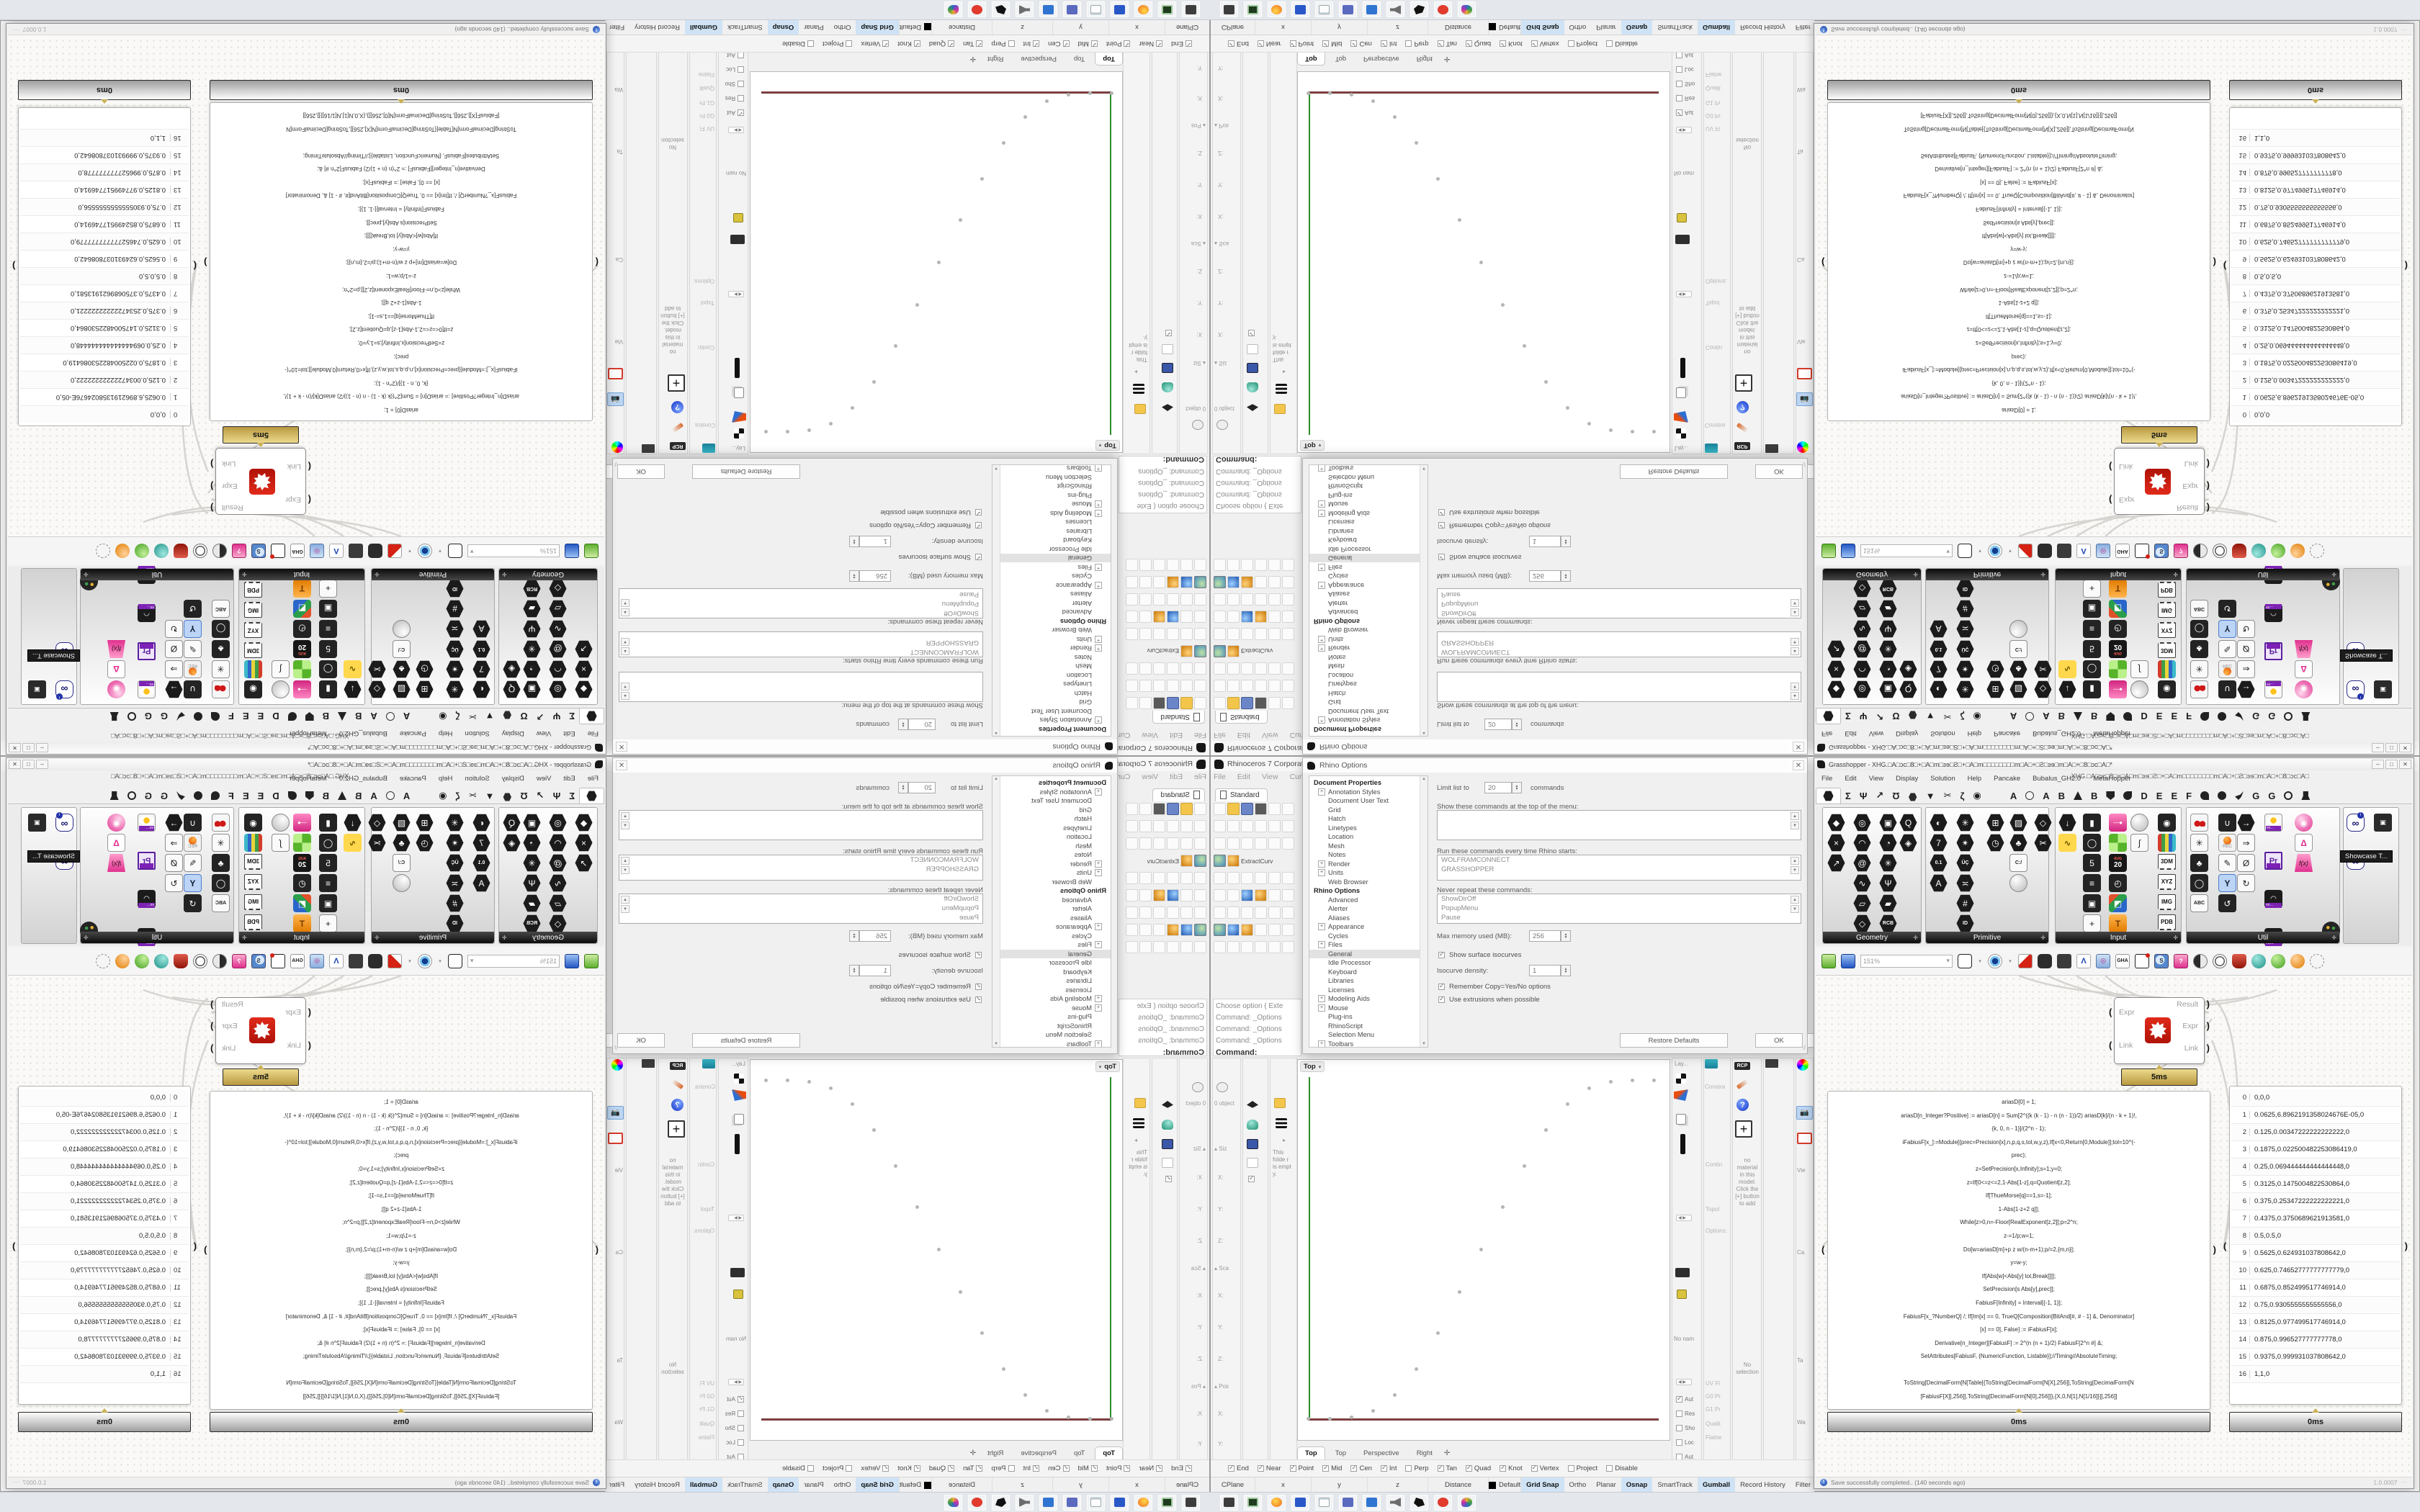 Image resolution: width=2420 pixels, height=1512 pixels. What do you see at coordinates (1200, 912) in the screenshot?
I see `measure-icon` at bounding box center [1200, 912].